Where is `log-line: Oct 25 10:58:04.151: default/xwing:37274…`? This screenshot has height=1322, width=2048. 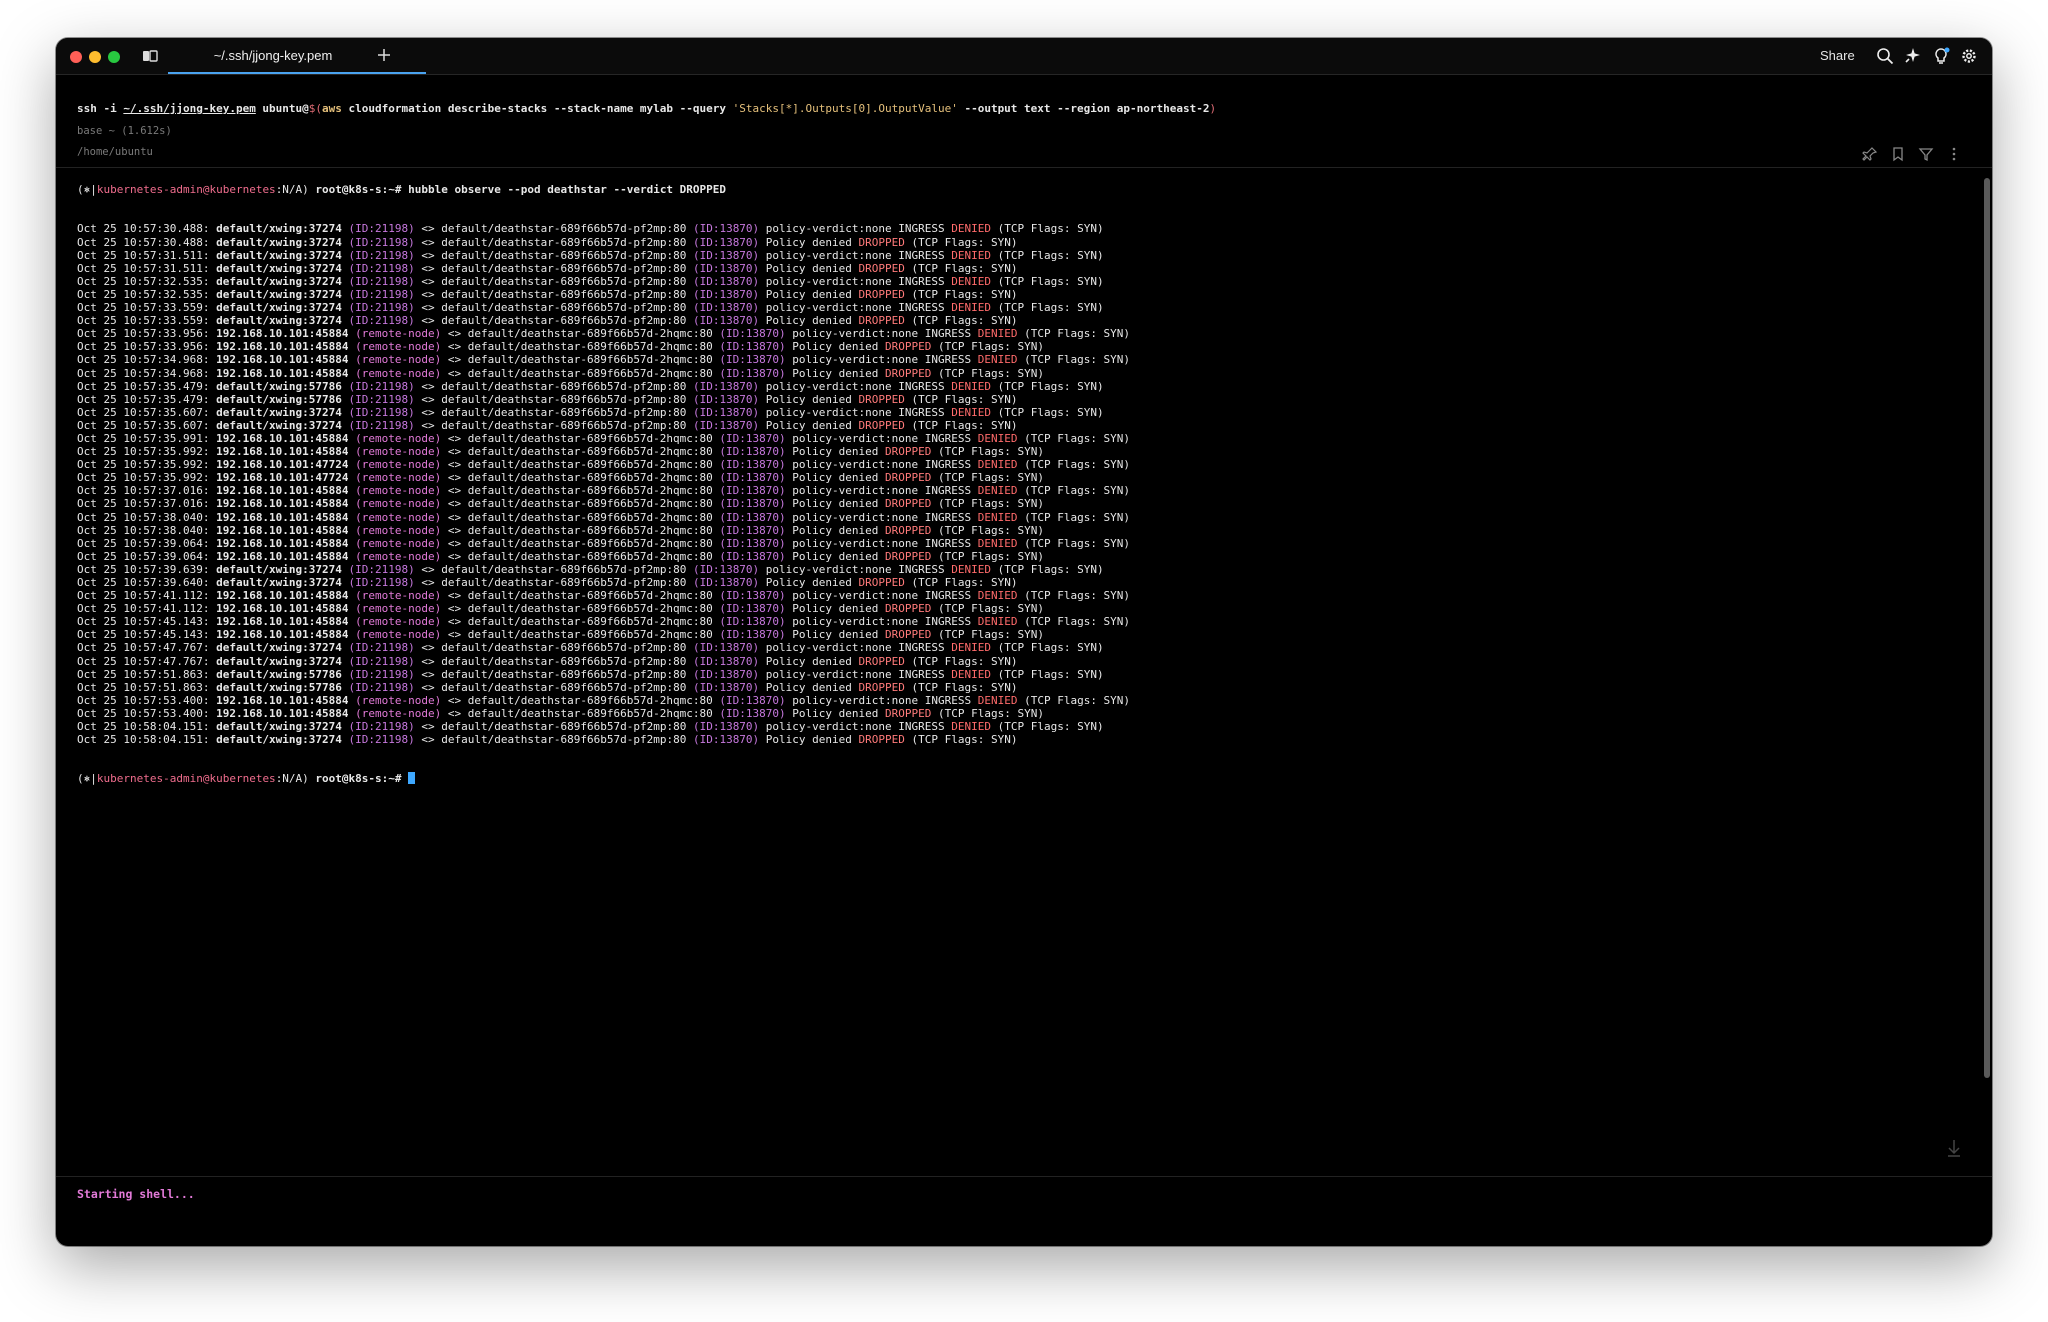
log-line: Oct 25 10:58:04.151: default/xwing:37274… is located at coordinates (603, 726).